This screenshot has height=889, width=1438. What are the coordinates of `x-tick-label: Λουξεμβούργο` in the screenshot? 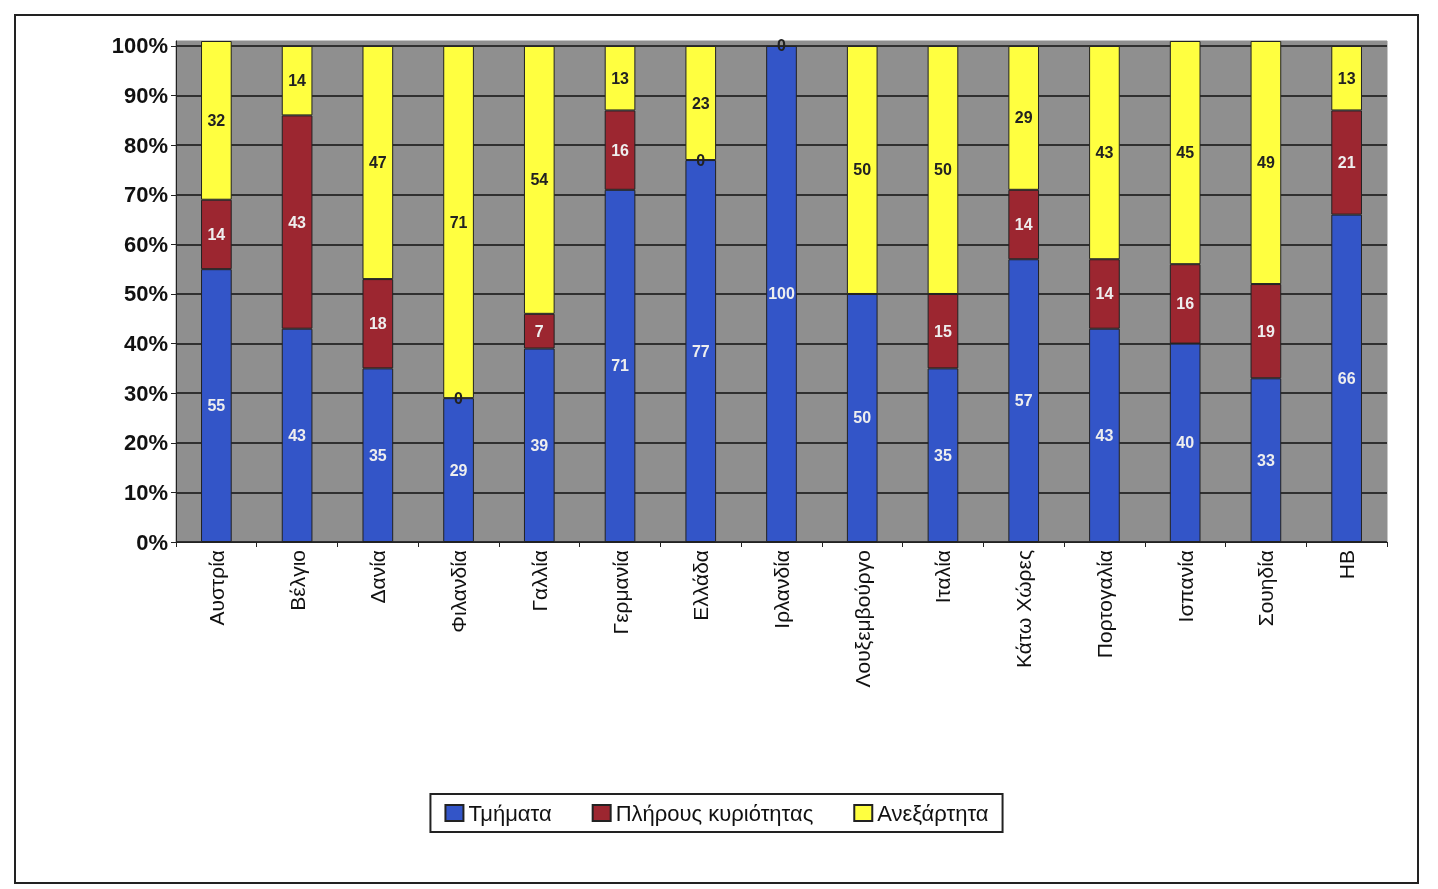 It's located at (862, 619).